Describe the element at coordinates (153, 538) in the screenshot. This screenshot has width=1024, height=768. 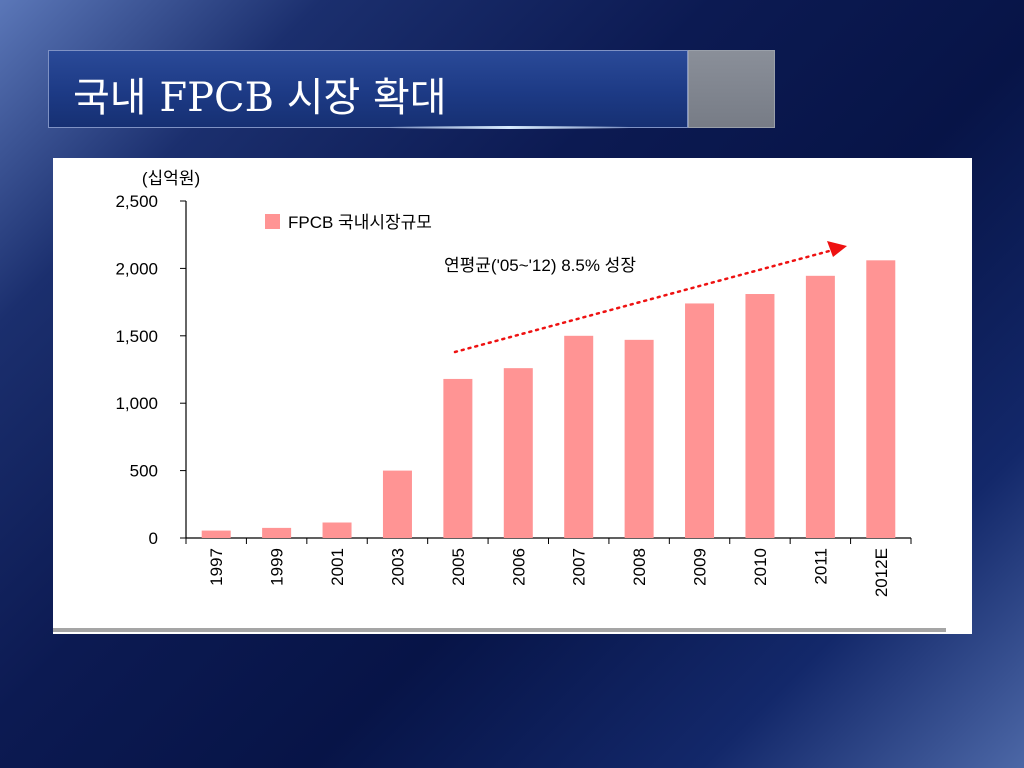
I see `y-tick-label: 0` at that location.